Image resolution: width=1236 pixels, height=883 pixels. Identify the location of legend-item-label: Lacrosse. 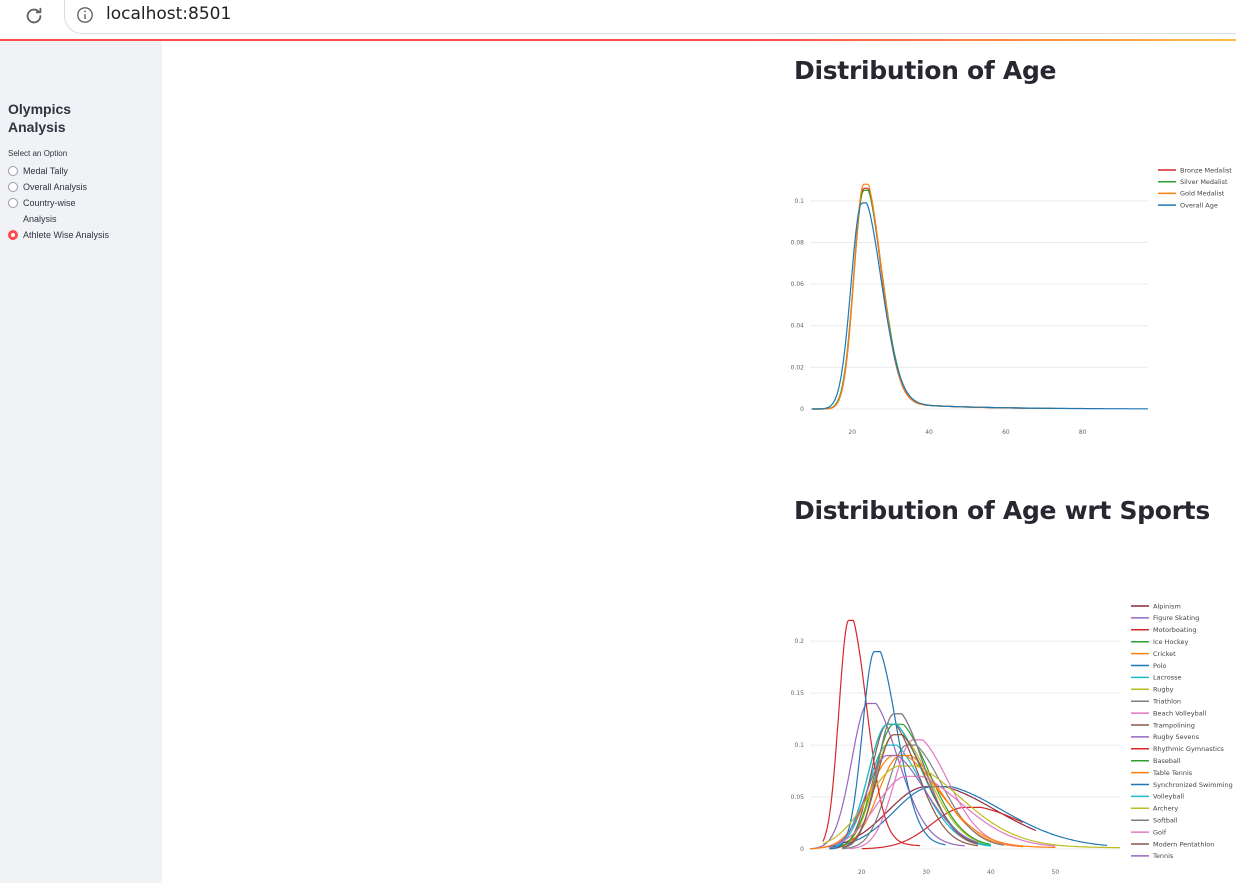
(1167, 678).